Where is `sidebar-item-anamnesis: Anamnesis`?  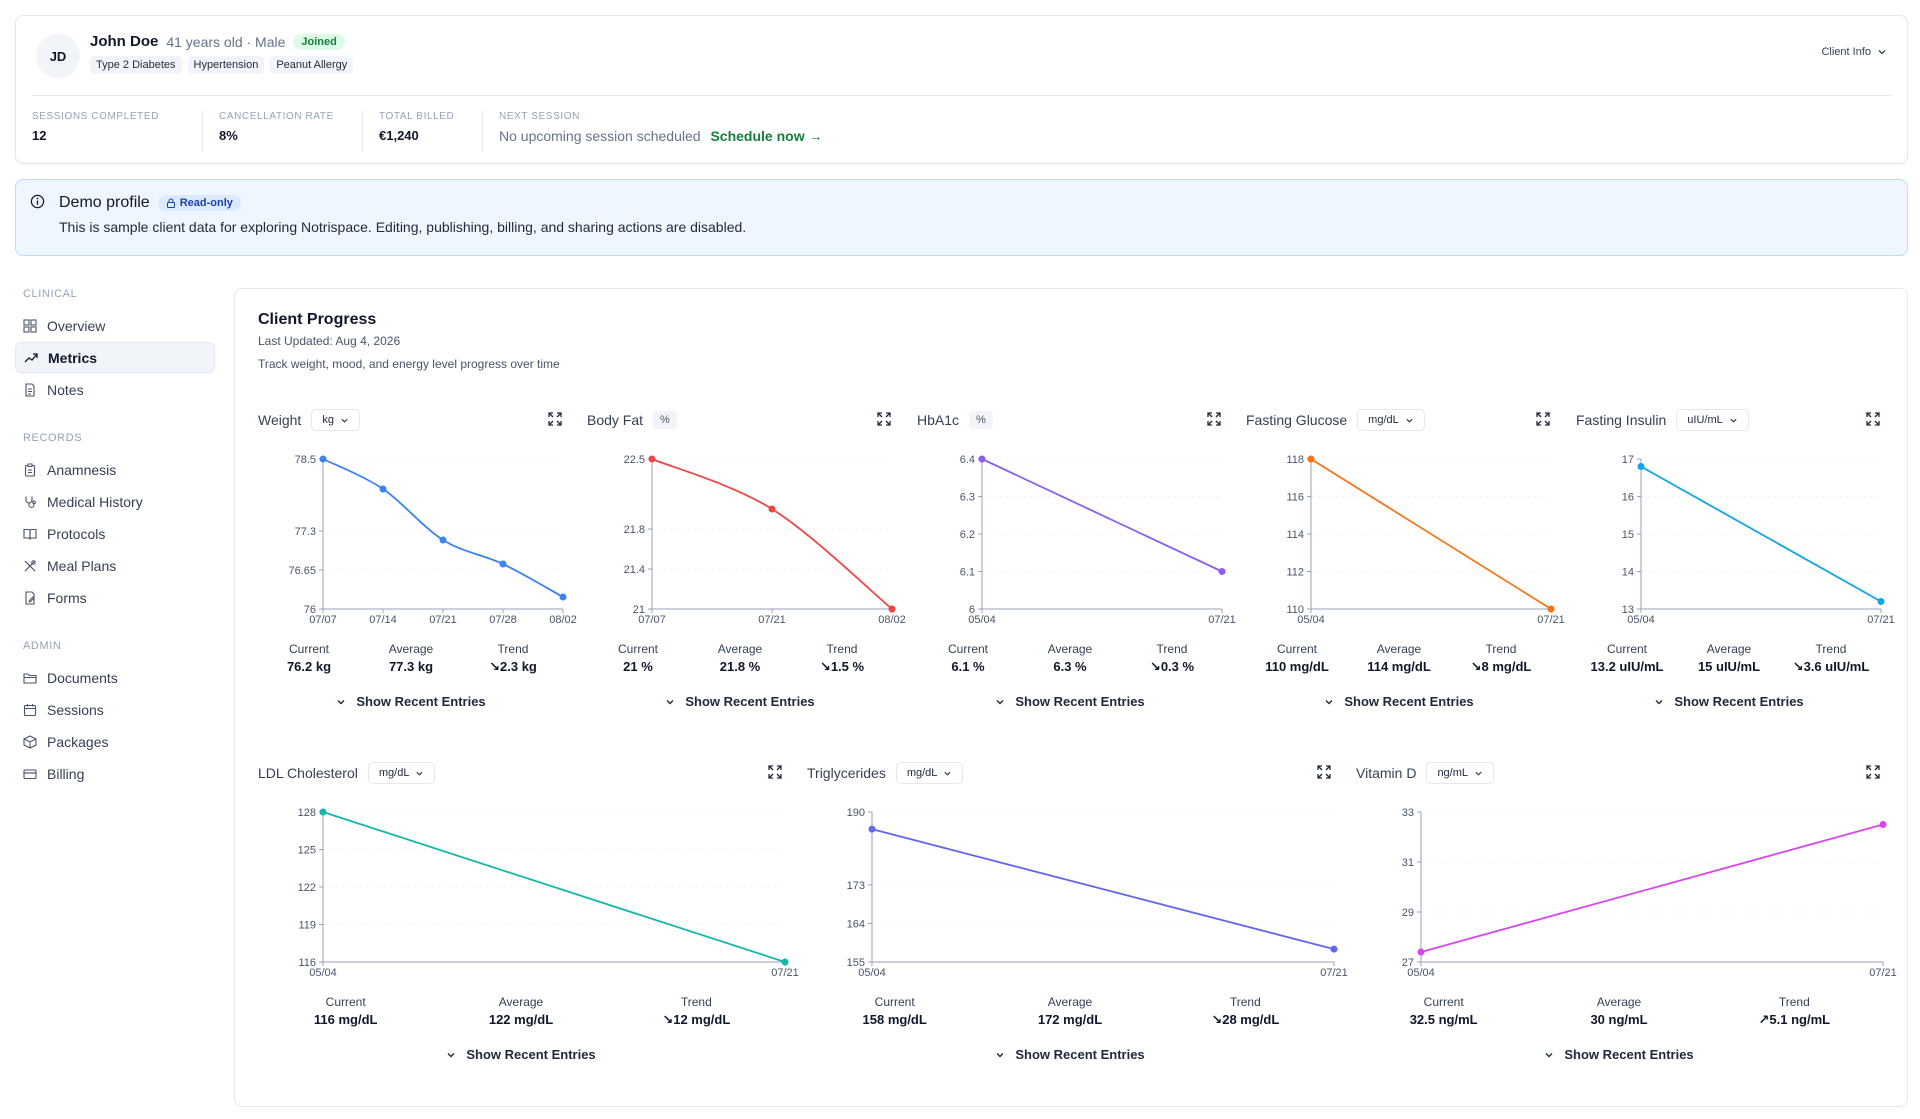 sidebar-item-anamnesis: Anamnesis is located at coordinates (115, 469).